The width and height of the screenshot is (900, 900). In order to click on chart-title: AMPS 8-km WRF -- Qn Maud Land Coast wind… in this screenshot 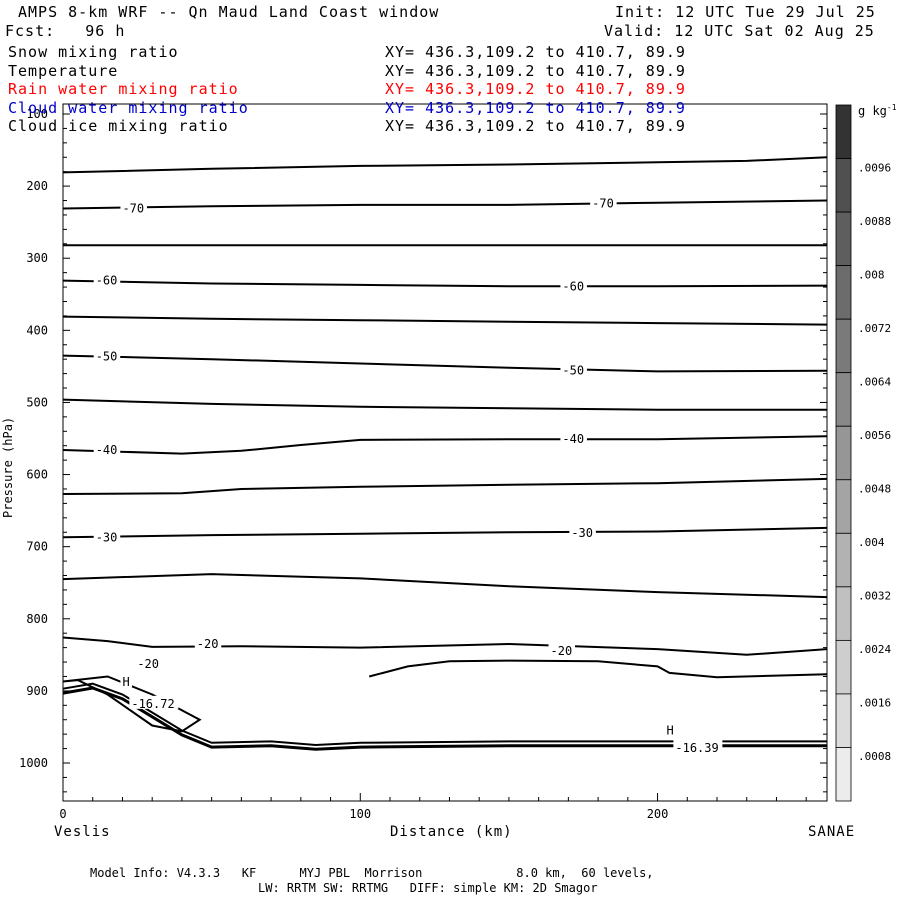, I will do `click(229, 12)`.